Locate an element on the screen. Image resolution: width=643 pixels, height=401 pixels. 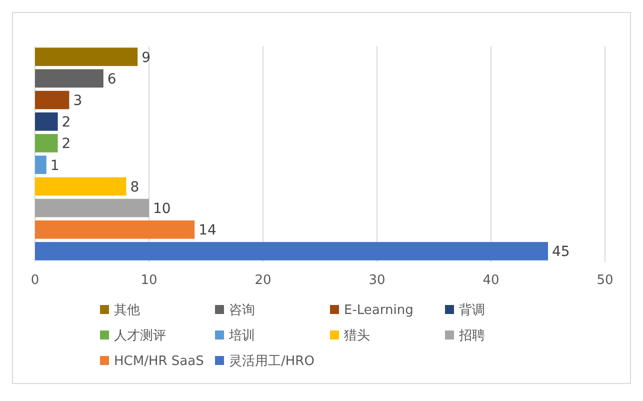
legend-label: HCM/HR SaaS is located at coordinates (159, 361).